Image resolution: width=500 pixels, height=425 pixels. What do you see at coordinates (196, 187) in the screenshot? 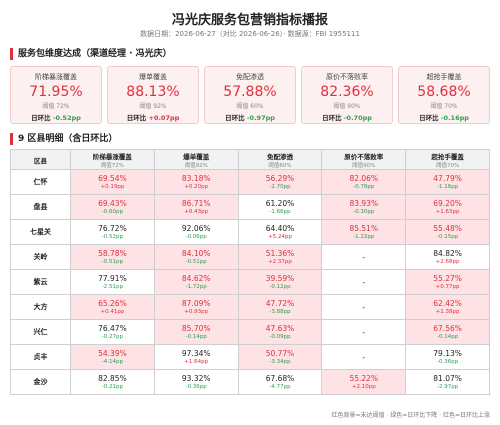
I see `cell-delta: +0.20pp` at bounding box center [196, 187].